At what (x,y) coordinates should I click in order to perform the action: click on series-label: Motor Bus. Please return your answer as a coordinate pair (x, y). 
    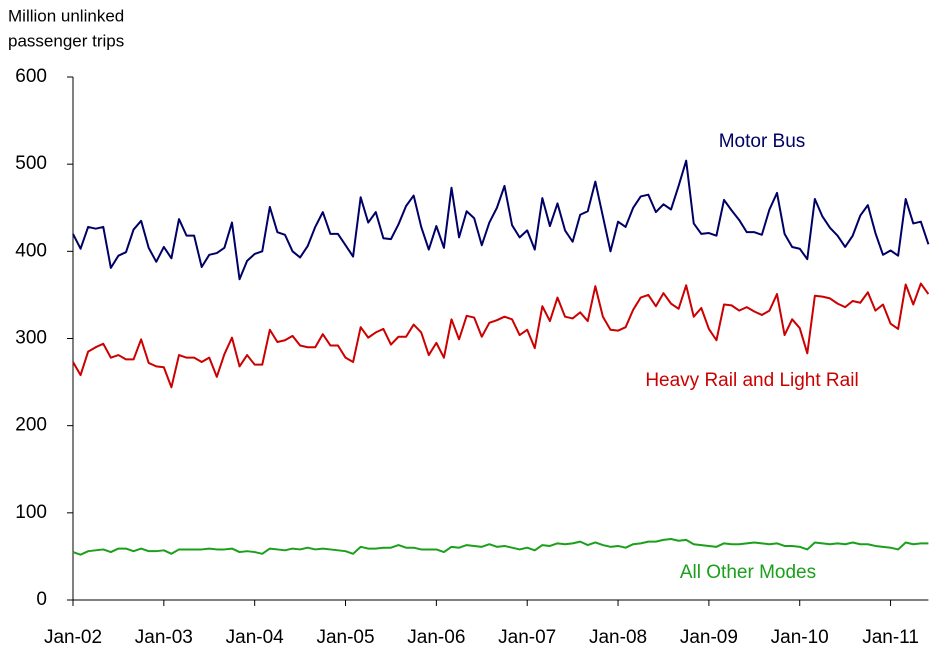
    Looking at the image, I should click on (762, 141).